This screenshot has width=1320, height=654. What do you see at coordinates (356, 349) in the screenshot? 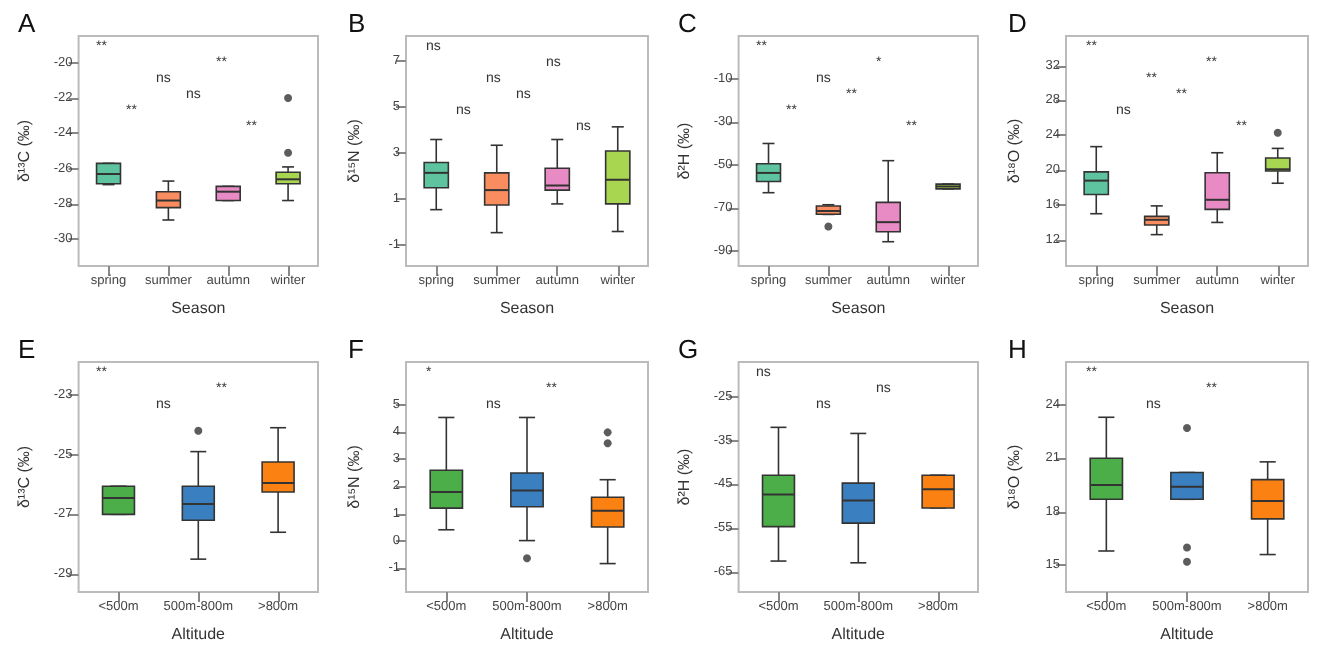
I see `chart-title: F` at bounding box center [356, 349].